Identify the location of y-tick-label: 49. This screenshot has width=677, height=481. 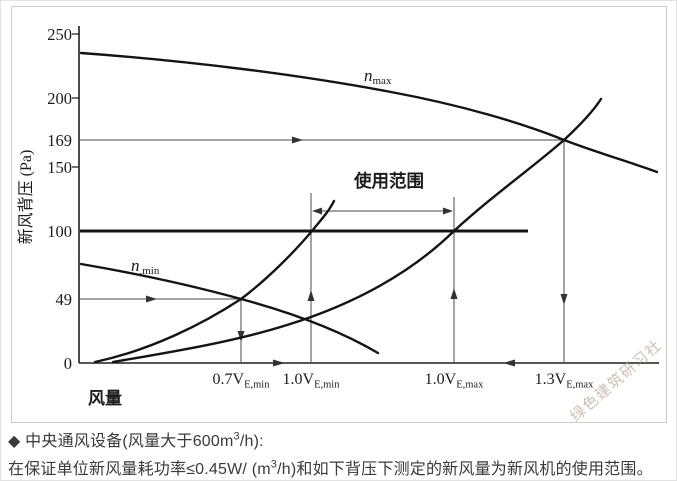
(64, 299).